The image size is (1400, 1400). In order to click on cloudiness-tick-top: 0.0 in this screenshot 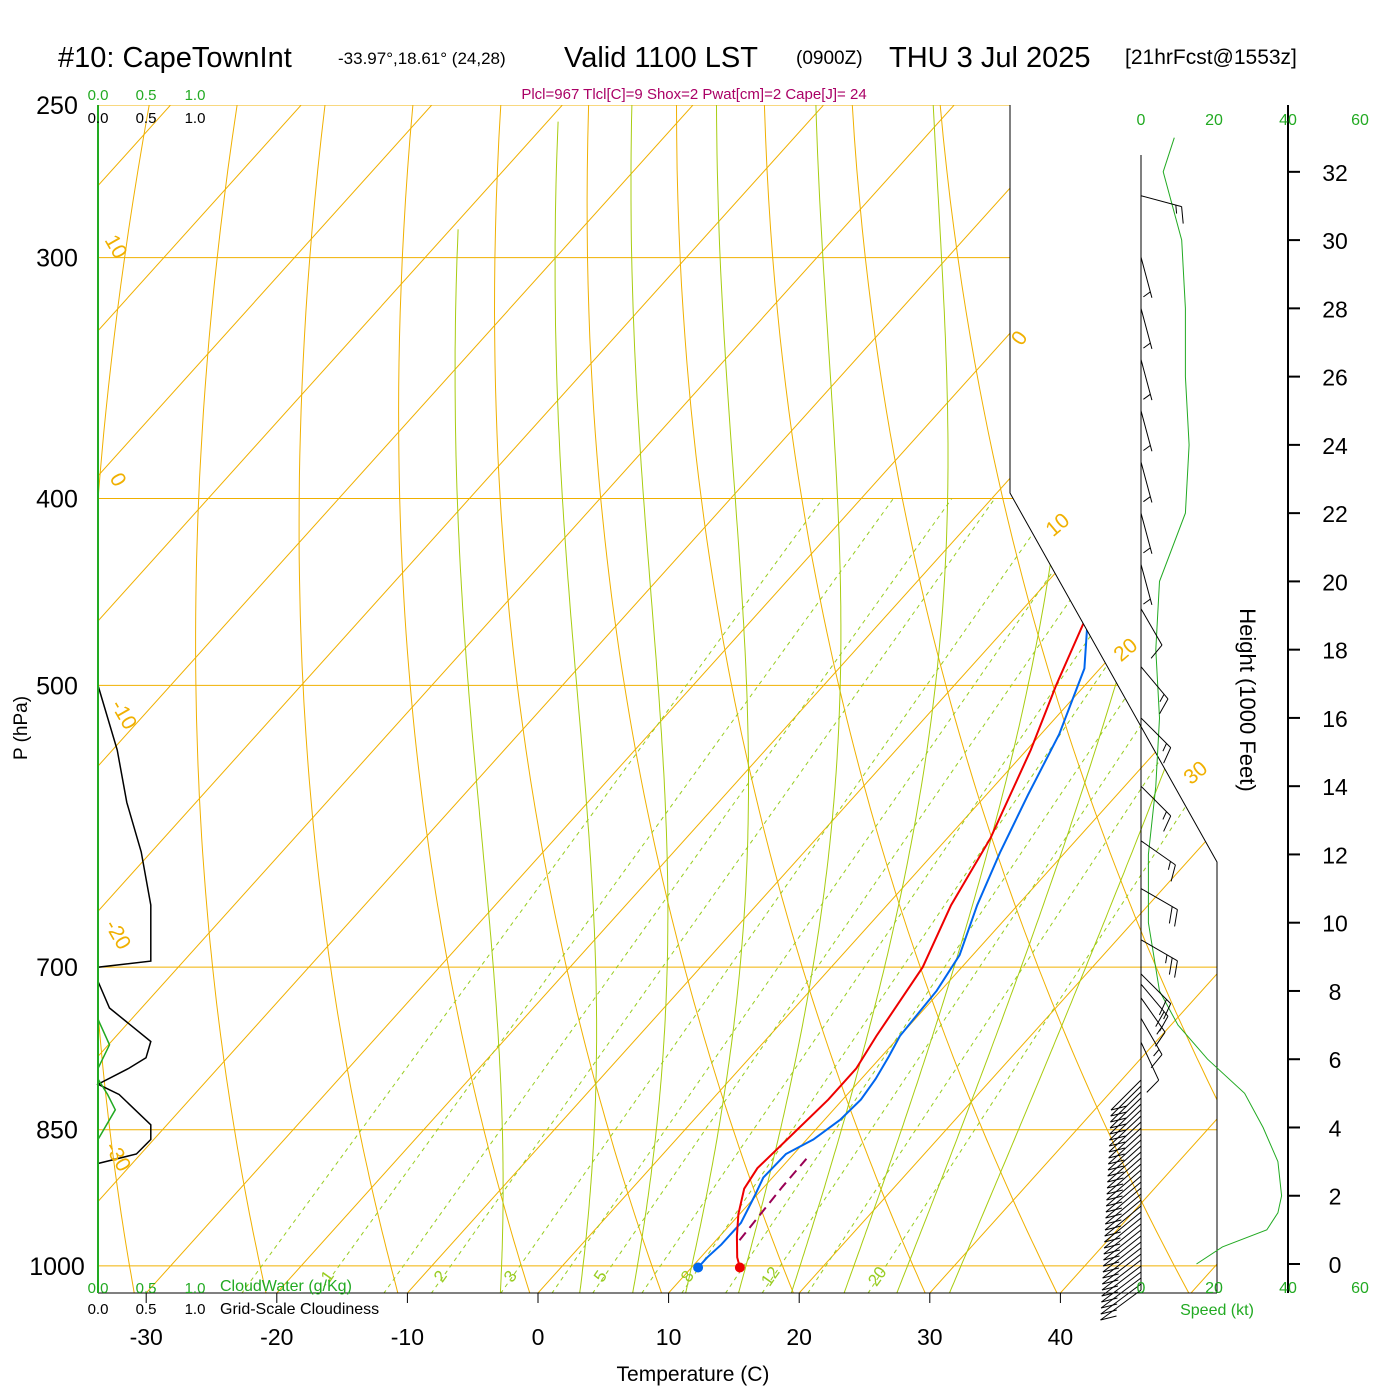, I will do `click(98, 118)`.